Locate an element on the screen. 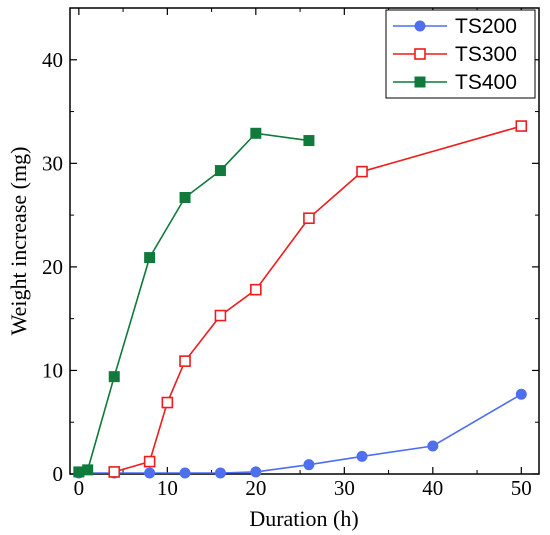 The width and height of the screenshot is (550, 535). y-tick-label: 40 is located at coordinates (52, 60).